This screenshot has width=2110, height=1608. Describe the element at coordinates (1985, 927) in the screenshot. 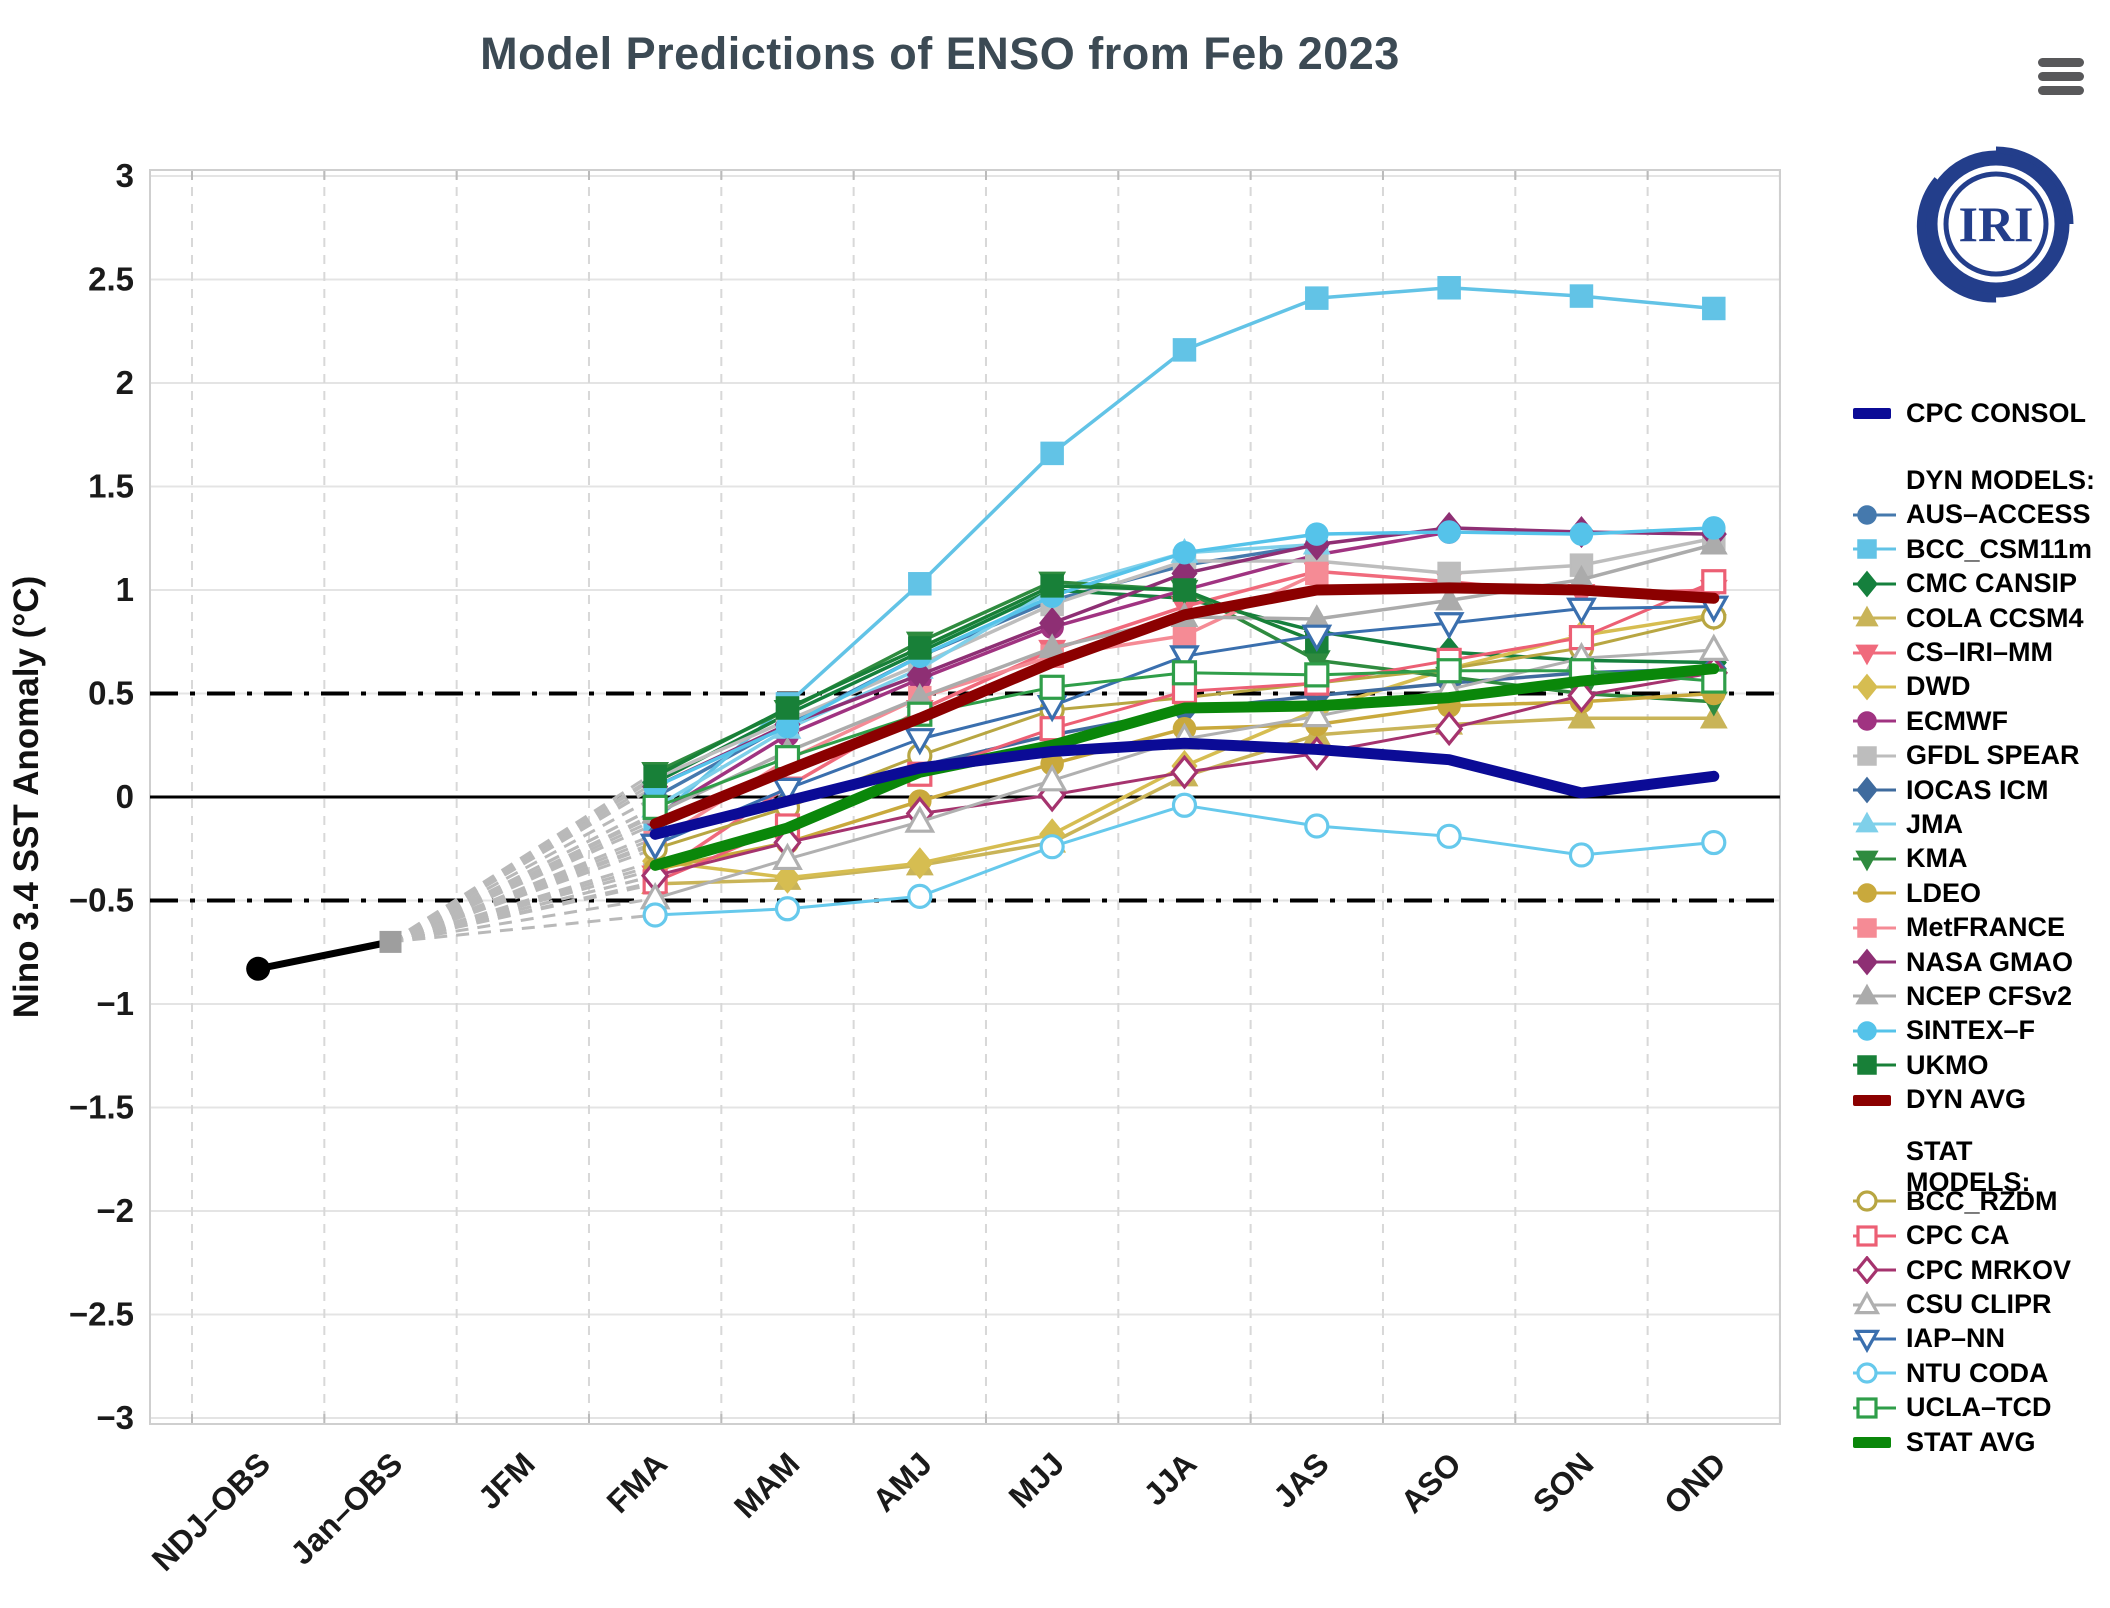

I see `legend-item-label: MetFRANCE` at that location.